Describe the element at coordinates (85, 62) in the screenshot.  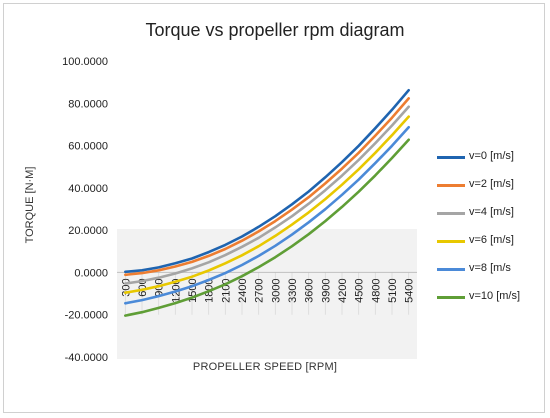
I see `y-tick-label: 100.0000` at that location.